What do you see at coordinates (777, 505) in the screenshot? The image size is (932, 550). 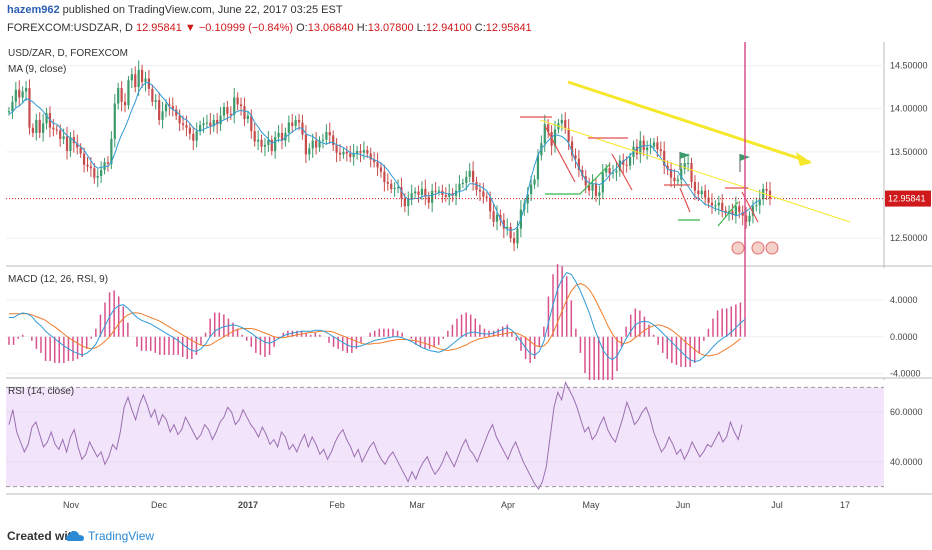 I see `time-tick-label: Jul` at bounding box center [777, 505].